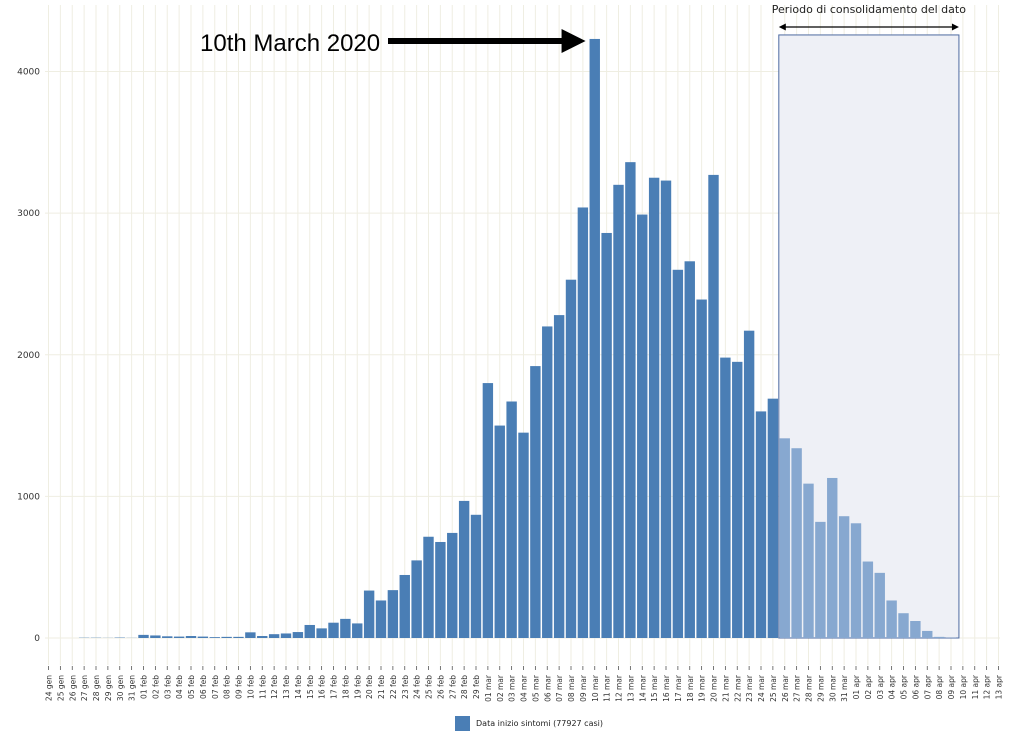 The height and width of the screenshot is (739, 1017). Describe the element at coordinates (963, 686) in the screenshot. I see `x-tick-label: 10 apr` at that location.